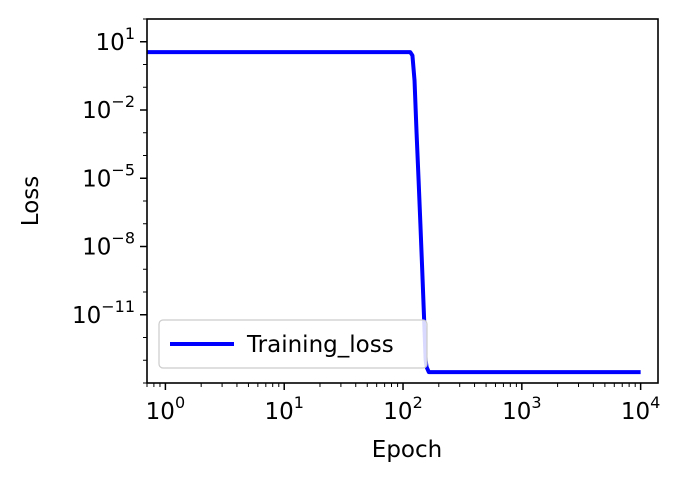 The width and height of the screenshot is (678, 482). Describe the element at coordinates (165, 409) in the screenshot. I see `x-tick-label: 10⁰` at that location.